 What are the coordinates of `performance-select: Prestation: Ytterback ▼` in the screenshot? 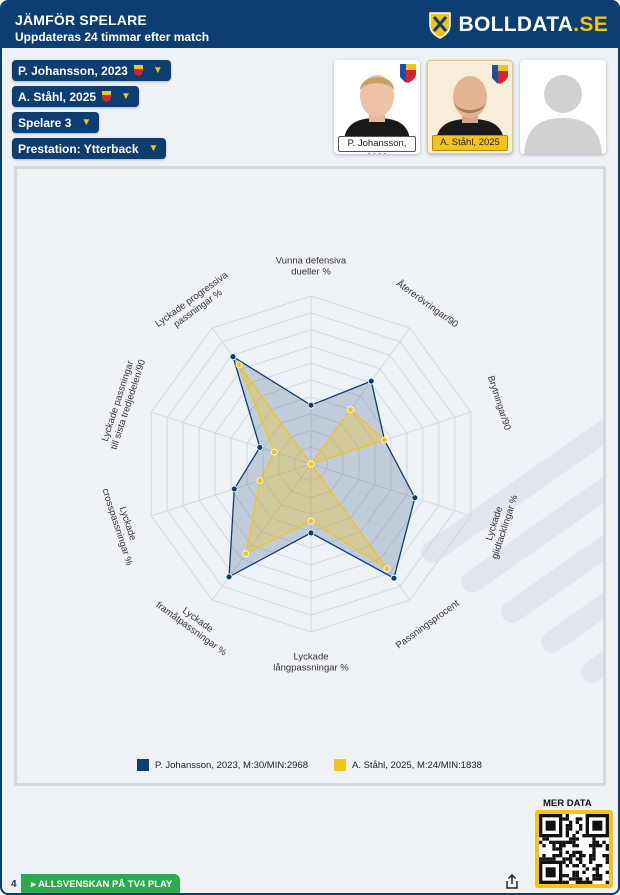 It's located at (89, 148).